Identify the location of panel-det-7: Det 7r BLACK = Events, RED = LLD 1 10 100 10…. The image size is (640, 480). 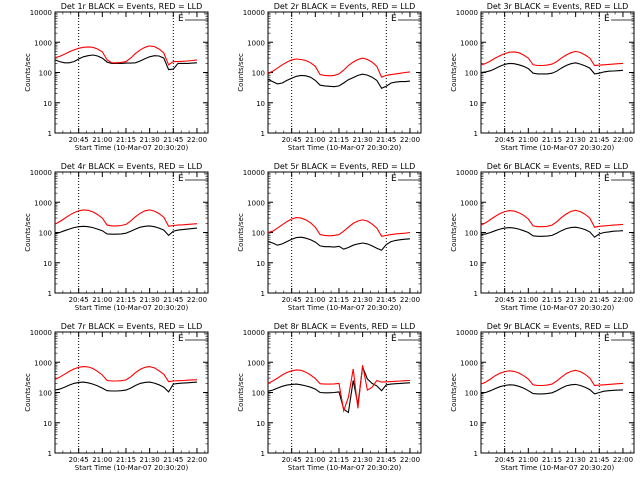
(116, 397).